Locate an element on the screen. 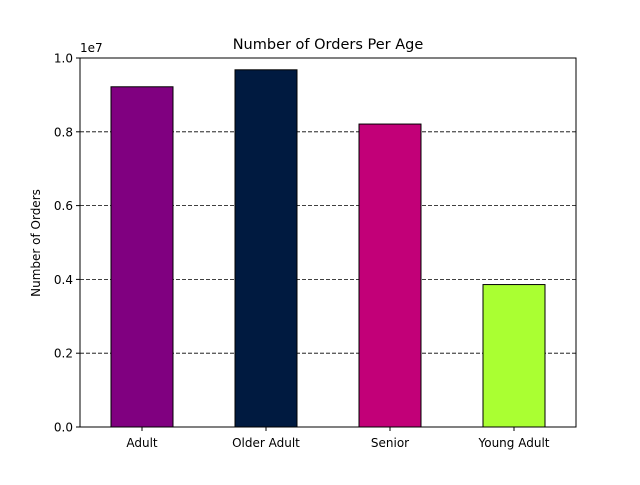 This screenshot has width=640, height=485. y-tick-label: 0.4 is located at coordinates (63, 280).